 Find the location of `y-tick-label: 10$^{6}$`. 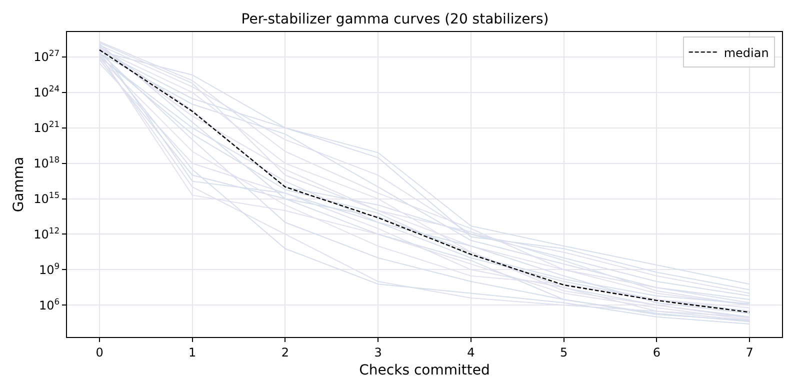

y-tick-label: 10$^{6}$ is located at coordinates (49, 304).